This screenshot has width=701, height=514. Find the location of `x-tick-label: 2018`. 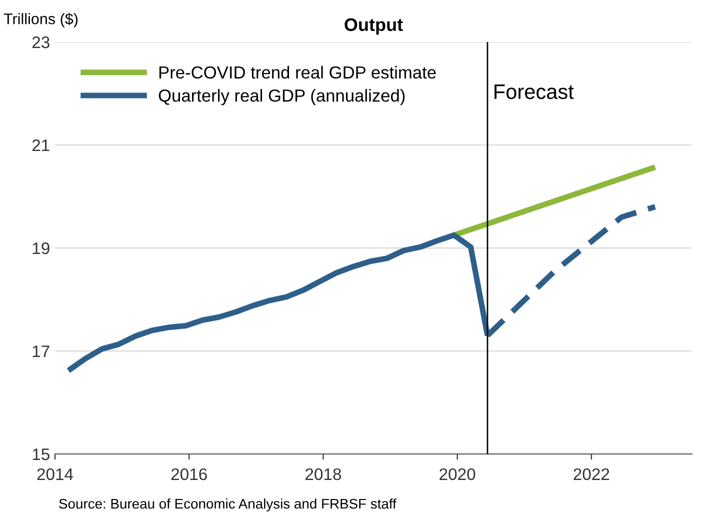

x-tick-label: 2018 is located at coordinates (324, 474).